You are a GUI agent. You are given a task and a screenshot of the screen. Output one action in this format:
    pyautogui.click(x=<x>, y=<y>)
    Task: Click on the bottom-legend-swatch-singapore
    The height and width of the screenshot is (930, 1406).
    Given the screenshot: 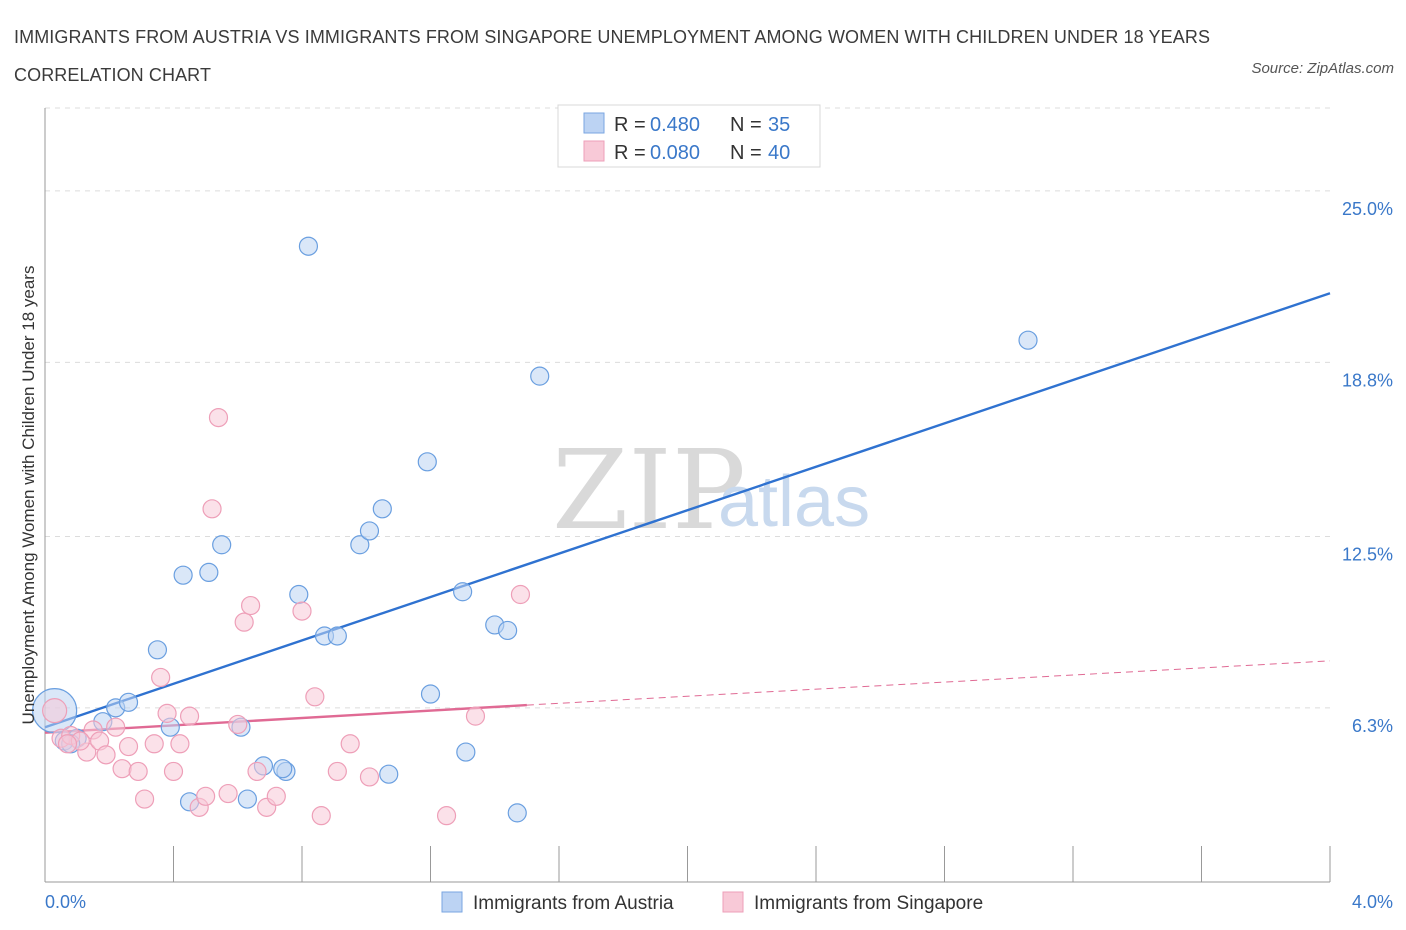 What is the action you would take?
    pyautogui.click(x=733, y=902)
    